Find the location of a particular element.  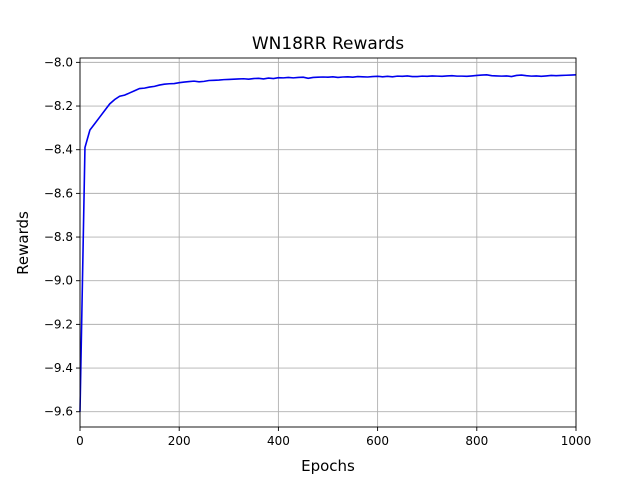

y-tick-label: −9.6 is located at coordinates (58, 412).